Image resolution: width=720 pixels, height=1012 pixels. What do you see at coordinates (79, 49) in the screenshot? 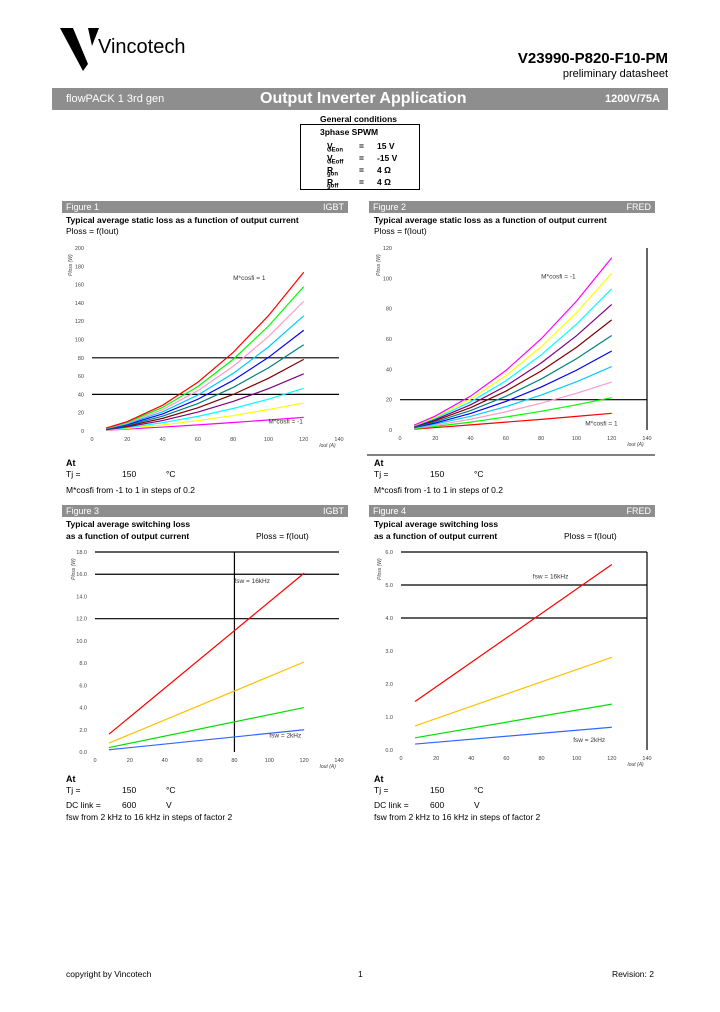
I see `vincotech-logo-icon` at bounding box center [79, 49].